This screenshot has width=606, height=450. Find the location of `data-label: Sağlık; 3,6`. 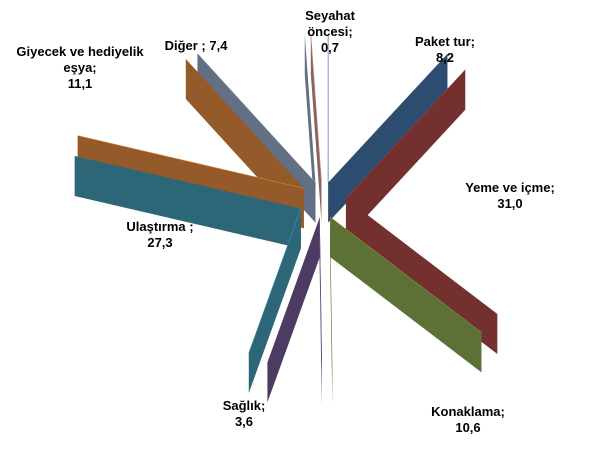

data-label: Sağlık; 3,6 is located at coordinates (244, 414).